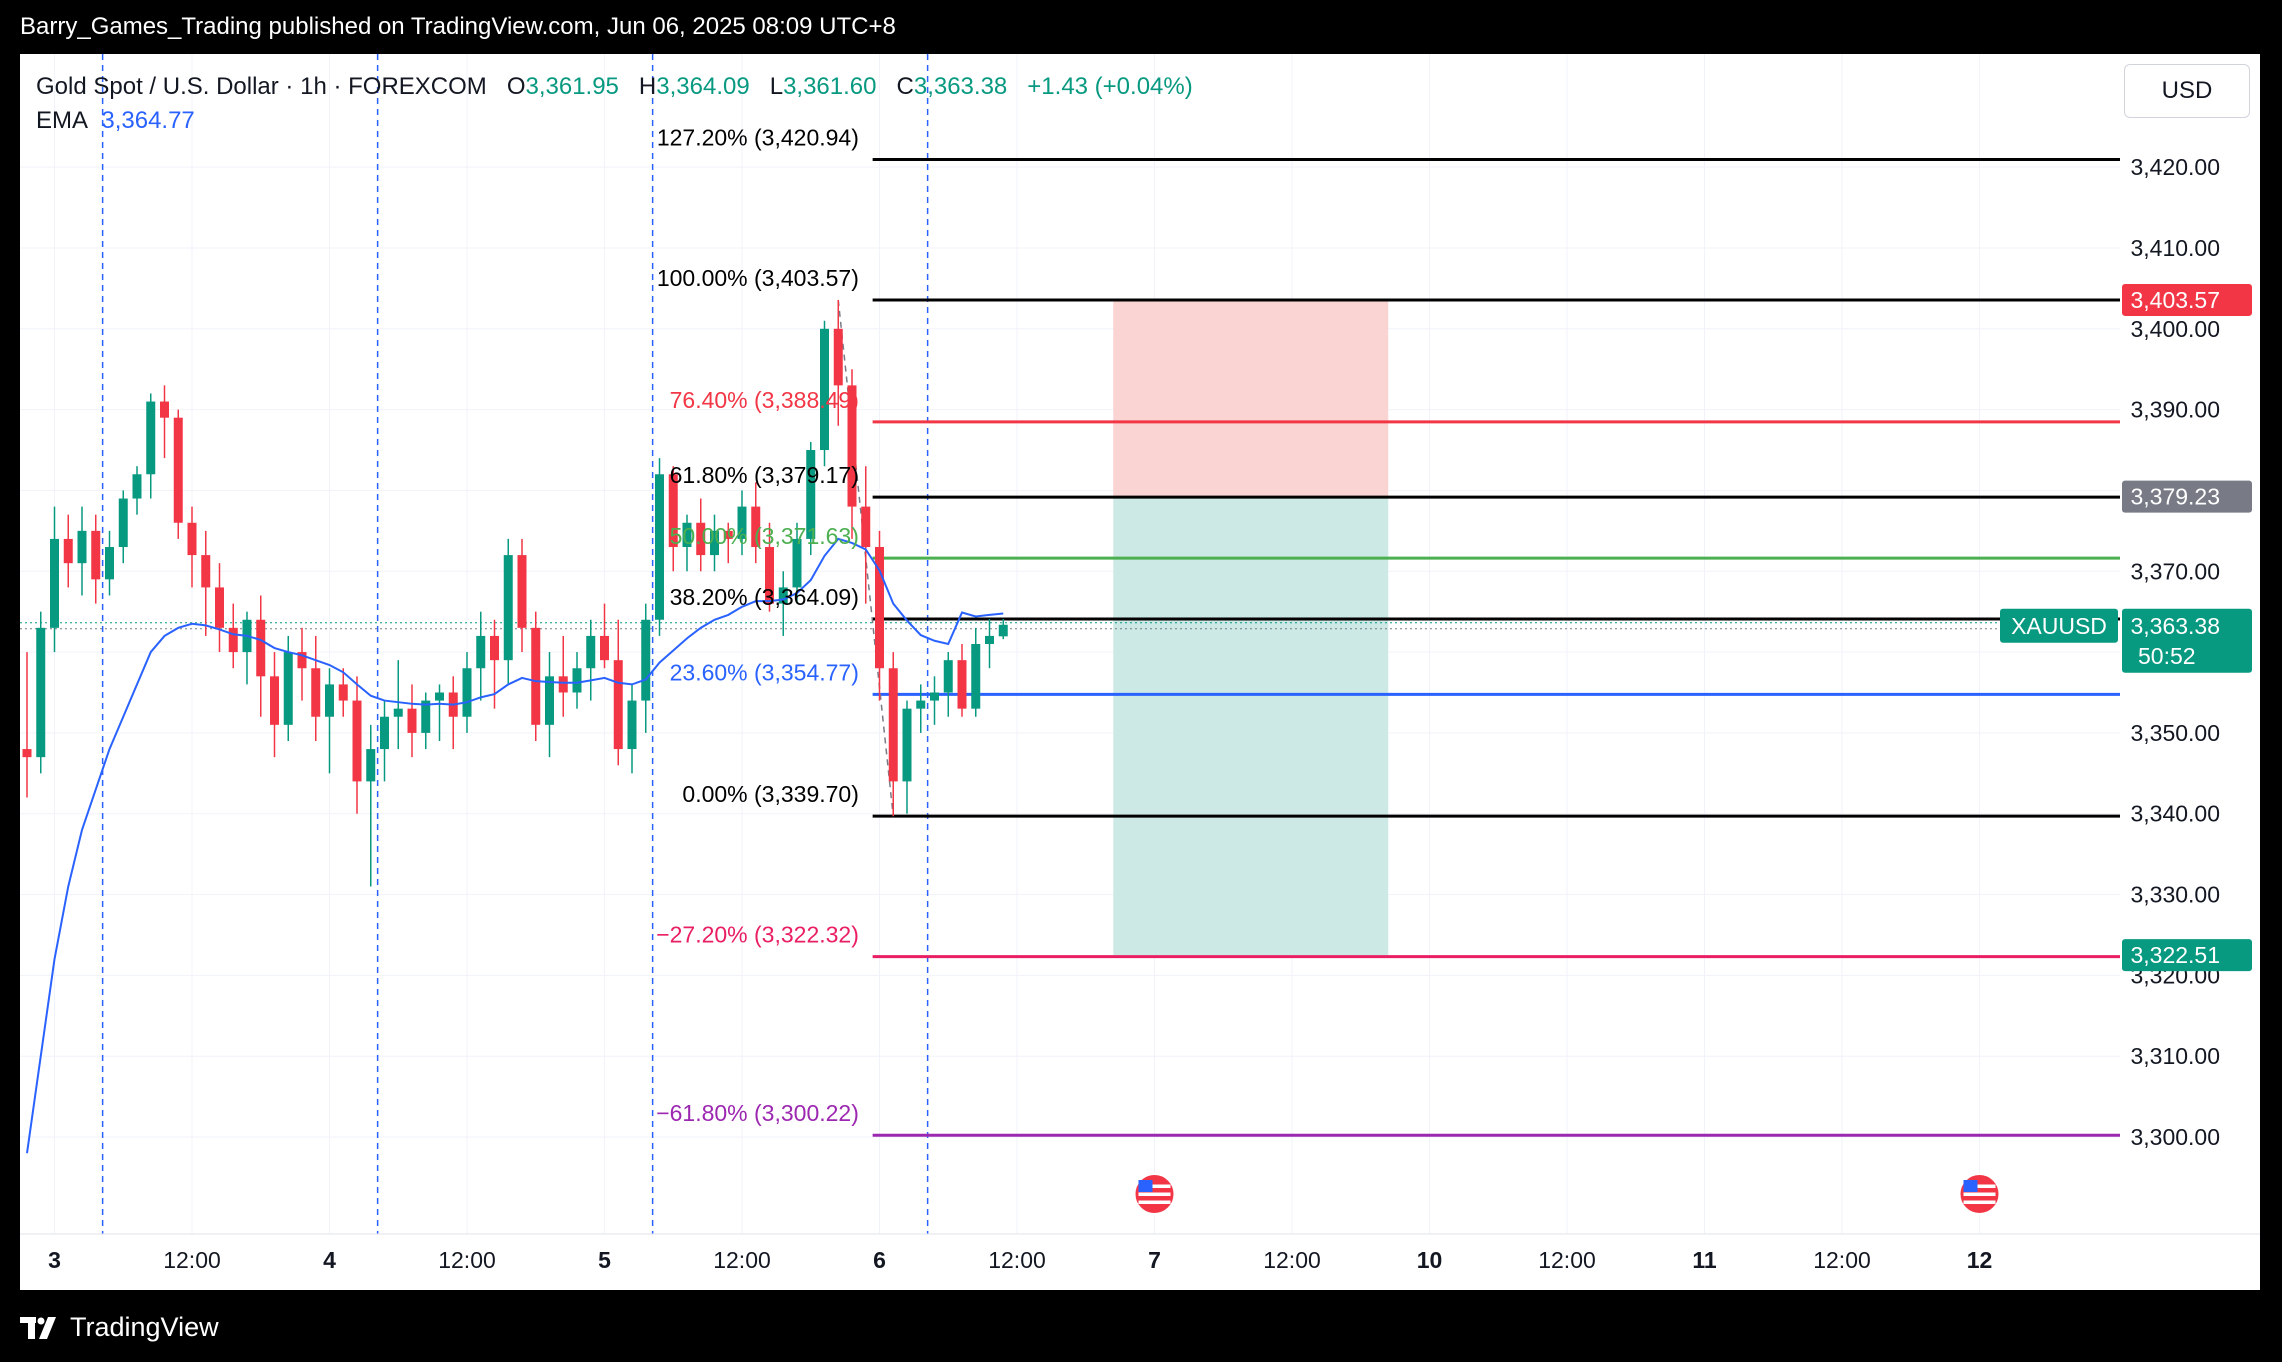  Describe the element at coordinates (2187, 955) in the screenshot. I see `price-badge: 3,322.51` at that location.